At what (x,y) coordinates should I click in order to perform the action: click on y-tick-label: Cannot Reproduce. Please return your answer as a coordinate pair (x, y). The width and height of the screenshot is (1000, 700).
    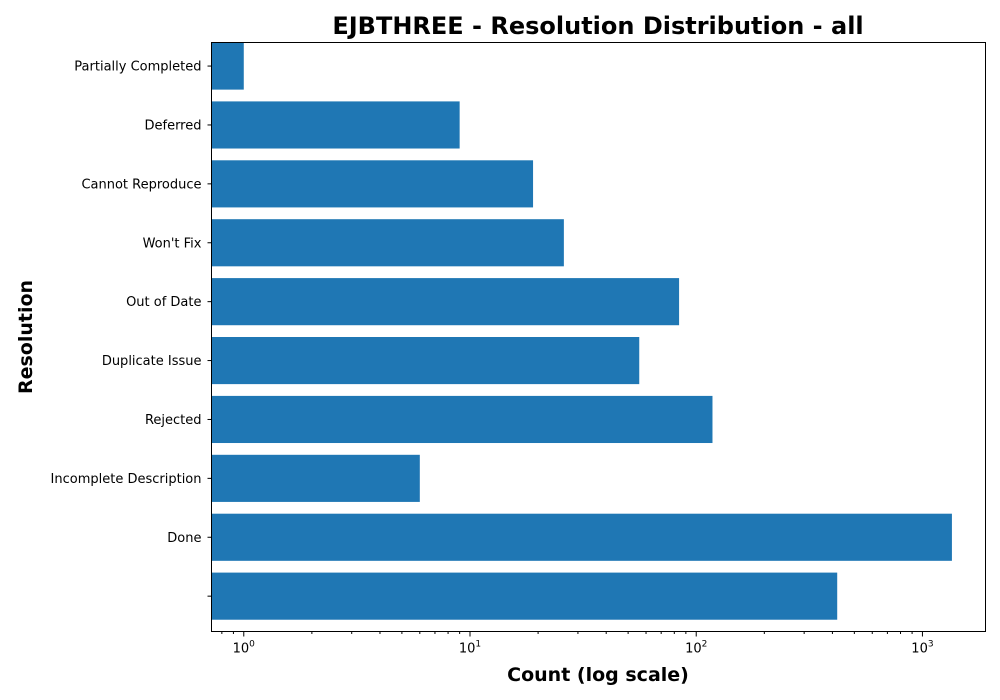
    Looking at the image, I should click on (141, 184).